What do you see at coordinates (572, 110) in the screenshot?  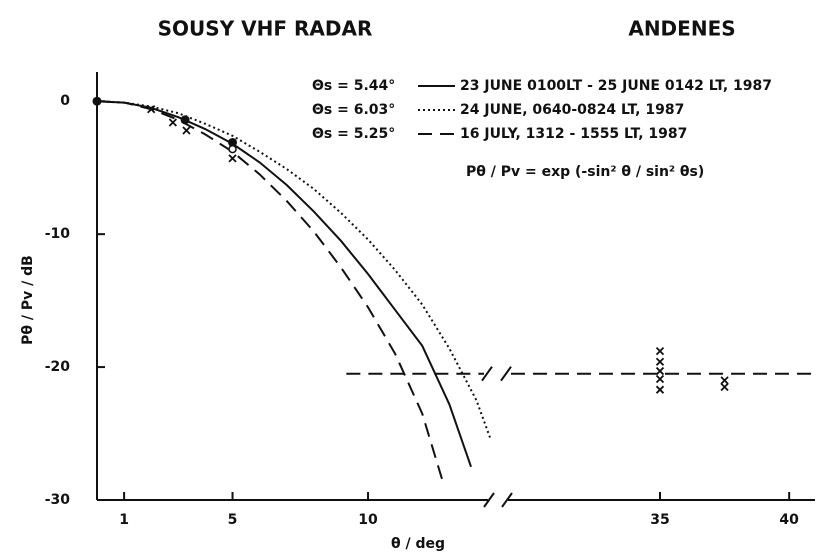 I see `legend-label: 24 JUNE, 0640-0824 LT, 1987` at bounding box center [572, 110].